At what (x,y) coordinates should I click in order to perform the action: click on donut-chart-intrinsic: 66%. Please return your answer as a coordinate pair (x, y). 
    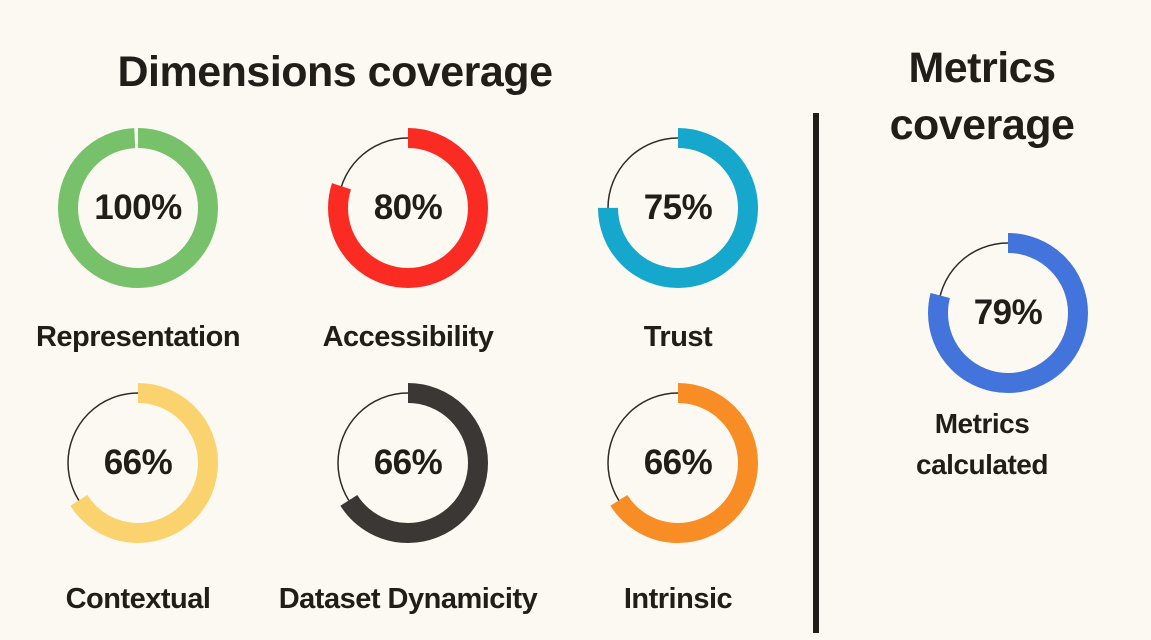
    Looking at the image, I should click on (678, 463).